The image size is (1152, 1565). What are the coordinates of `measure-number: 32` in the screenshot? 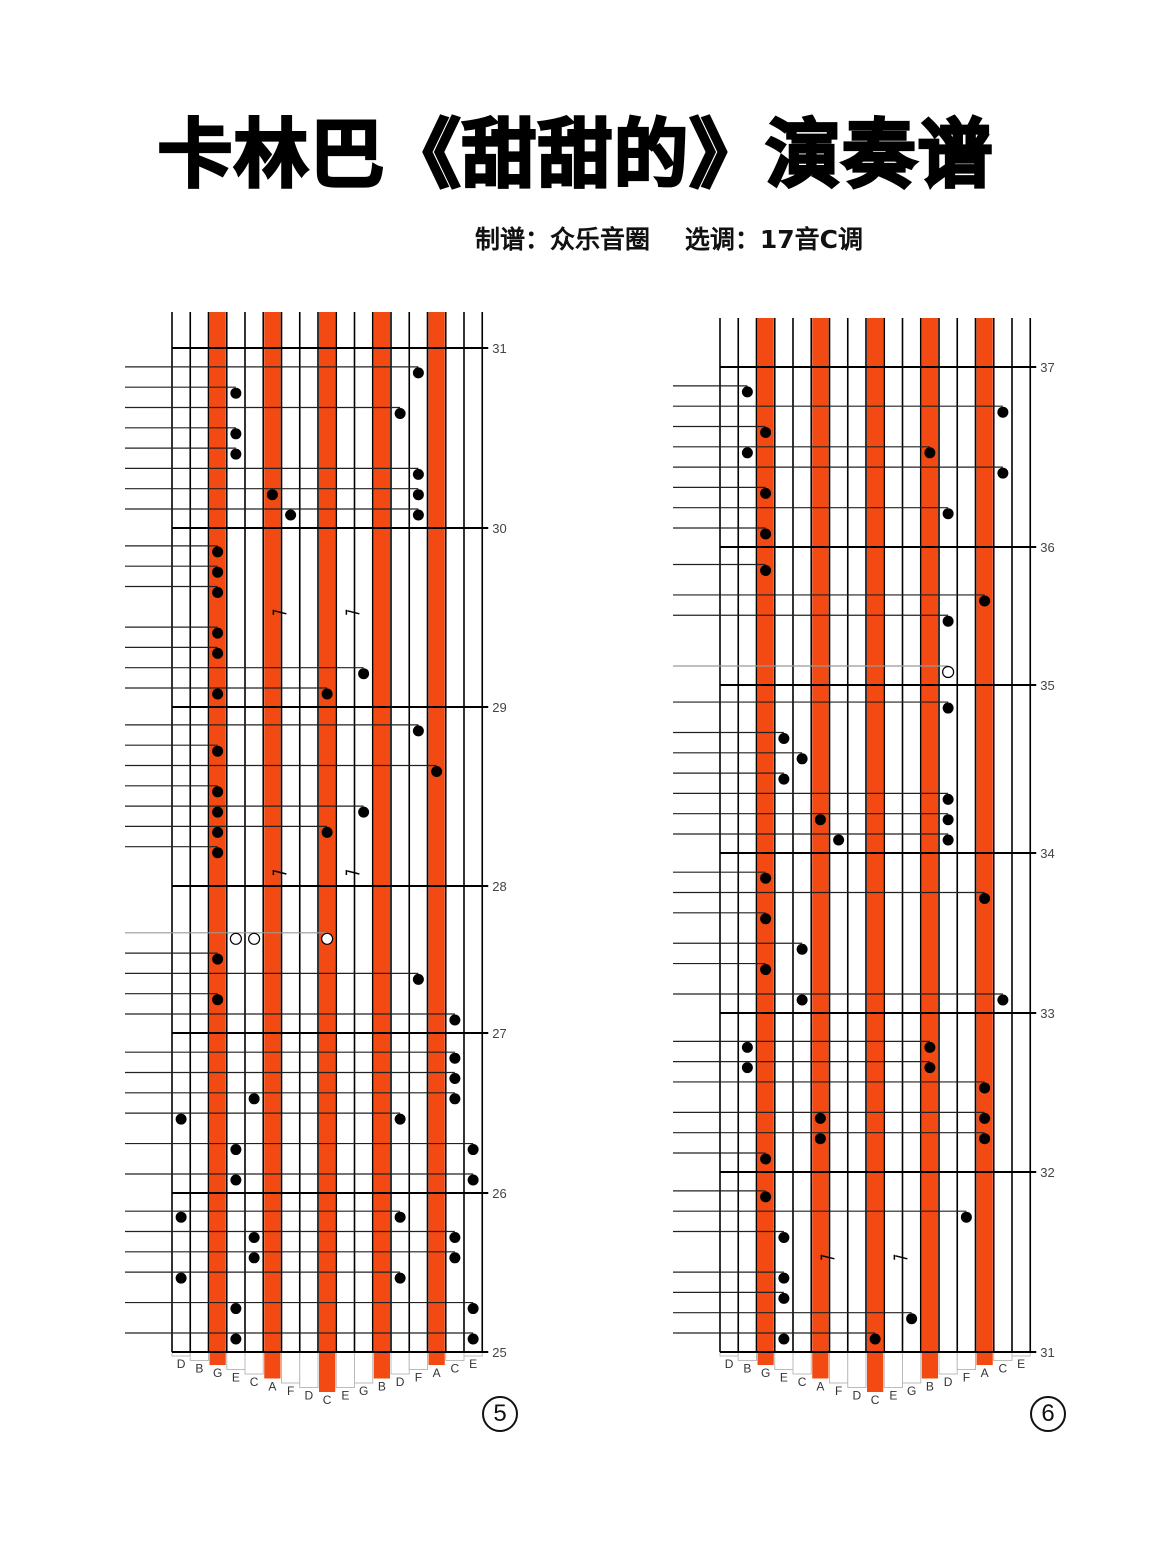 It's located at (1047, 1172).